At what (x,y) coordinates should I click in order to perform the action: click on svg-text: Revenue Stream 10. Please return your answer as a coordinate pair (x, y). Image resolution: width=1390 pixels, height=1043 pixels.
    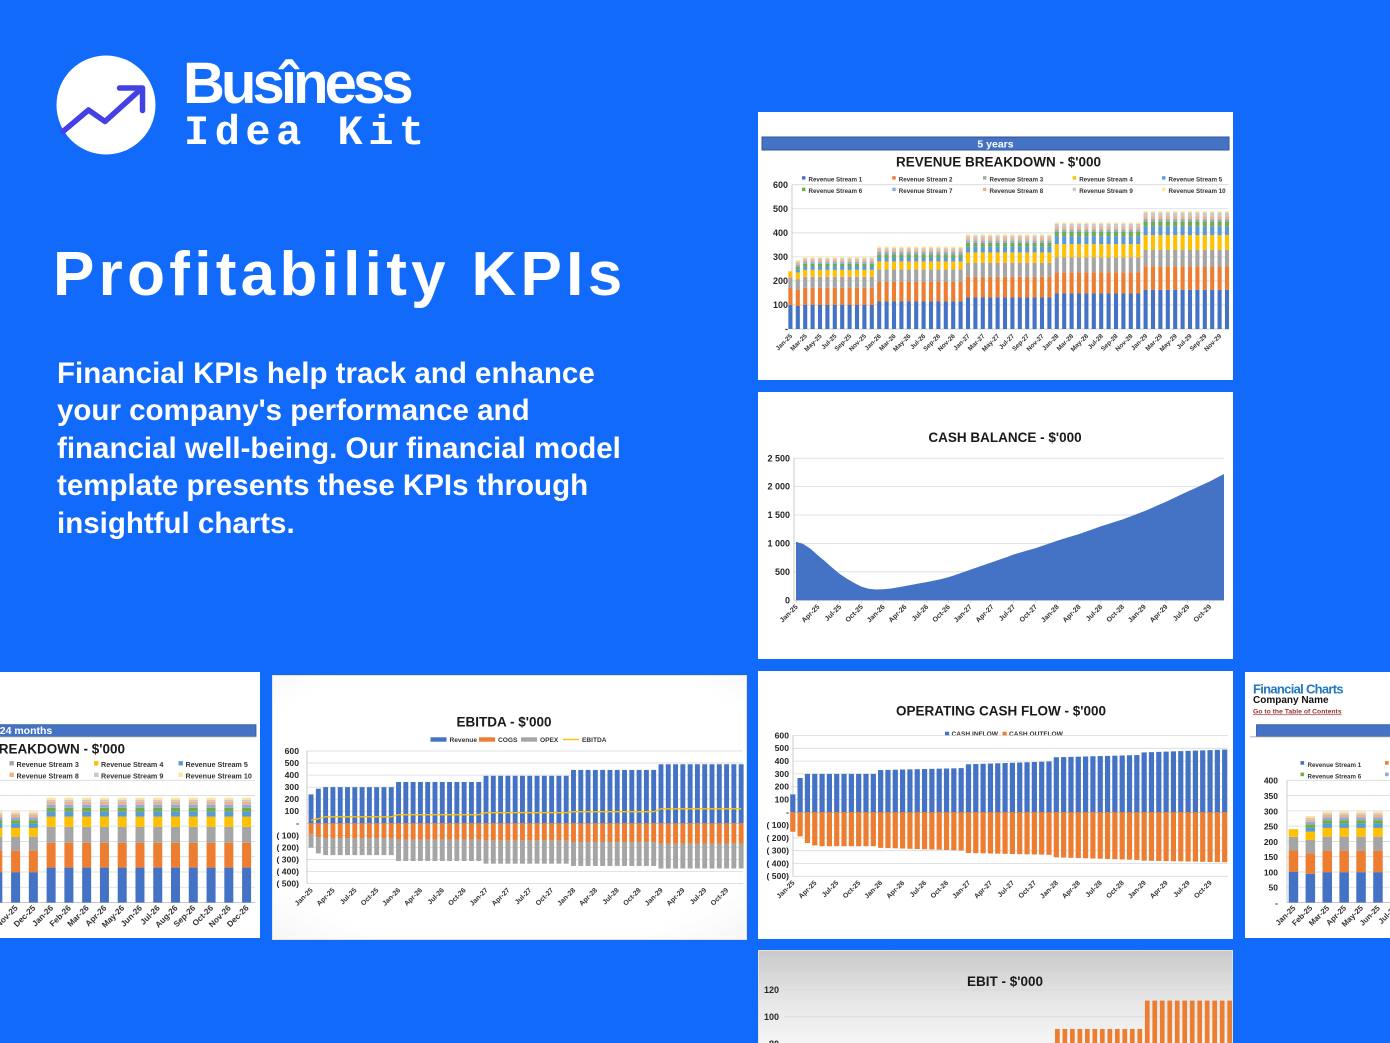
    Looking at the image, I should click on (1198, 191).